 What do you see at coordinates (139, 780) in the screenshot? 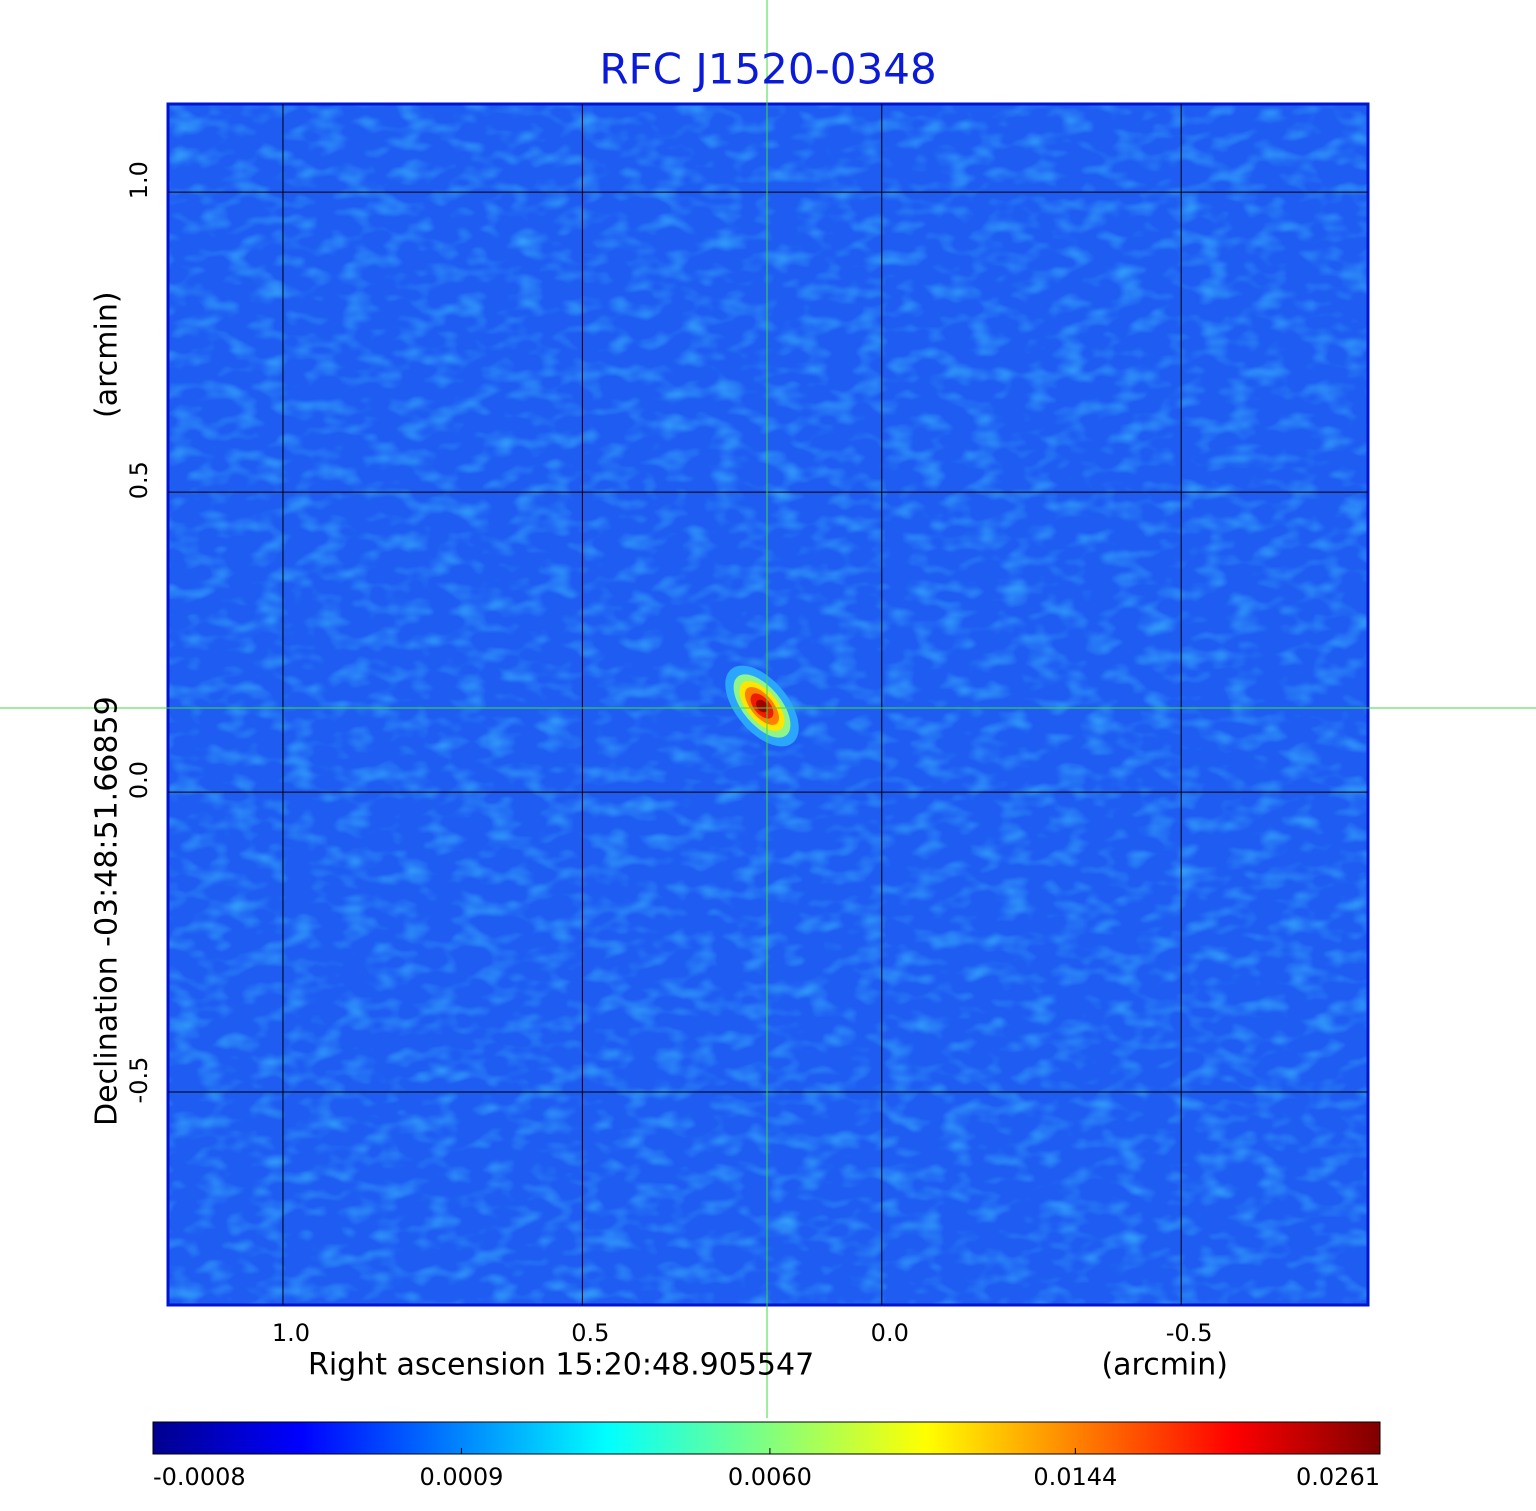
I see `y-tick-label: 0.0` at bounding box center [139, 780].